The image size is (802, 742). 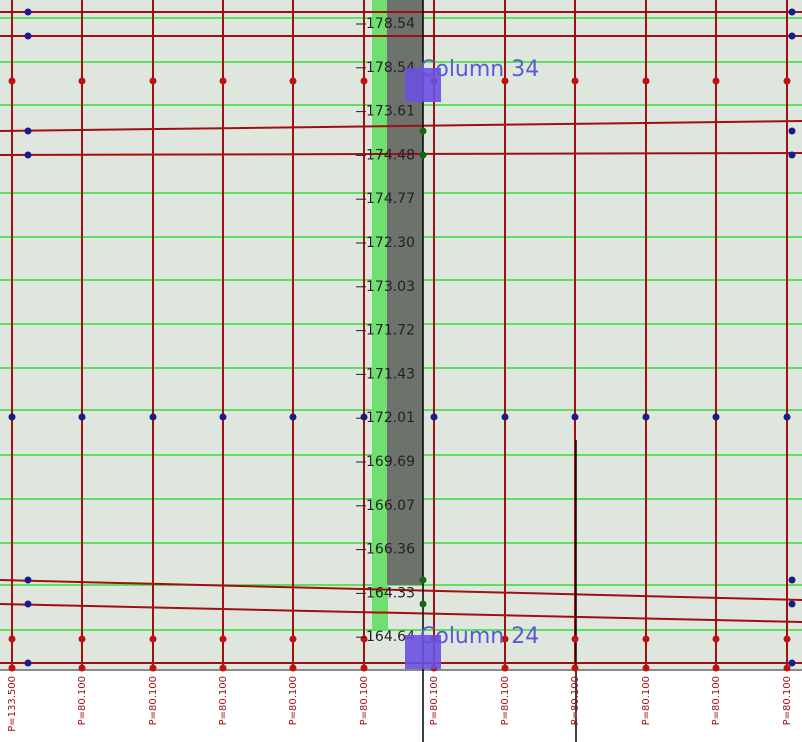 I want to click on strip-label: 174.48, so click(x=390, y=155).